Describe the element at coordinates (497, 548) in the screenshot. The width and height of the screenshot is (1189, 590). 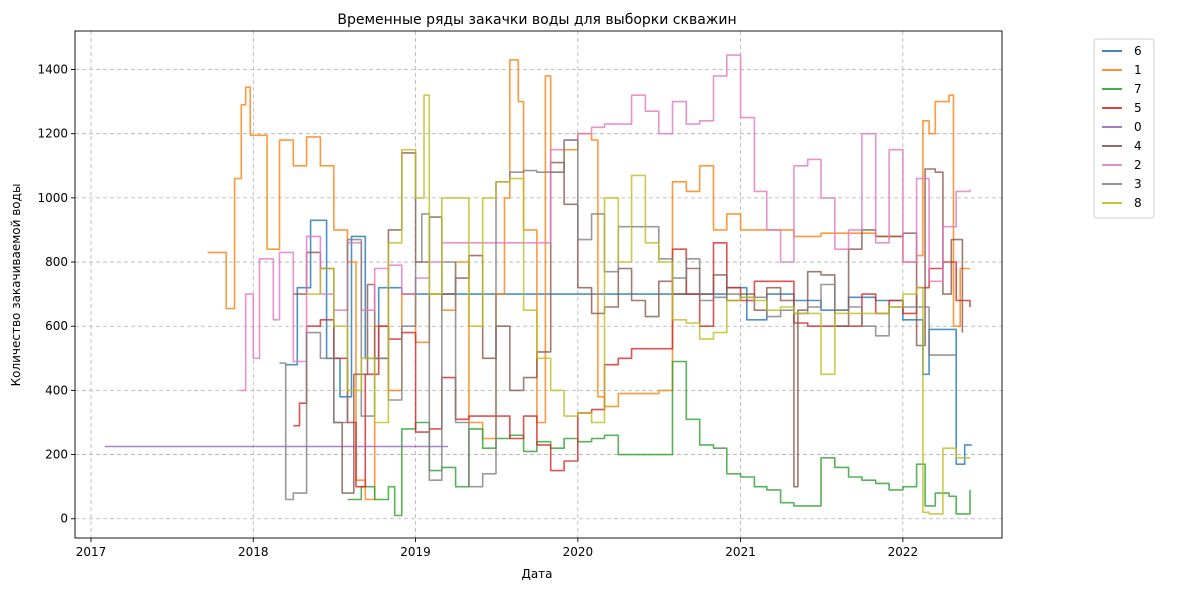
I see `x-axis: 2017 2018 2019 2020 2021 2022` at that location.